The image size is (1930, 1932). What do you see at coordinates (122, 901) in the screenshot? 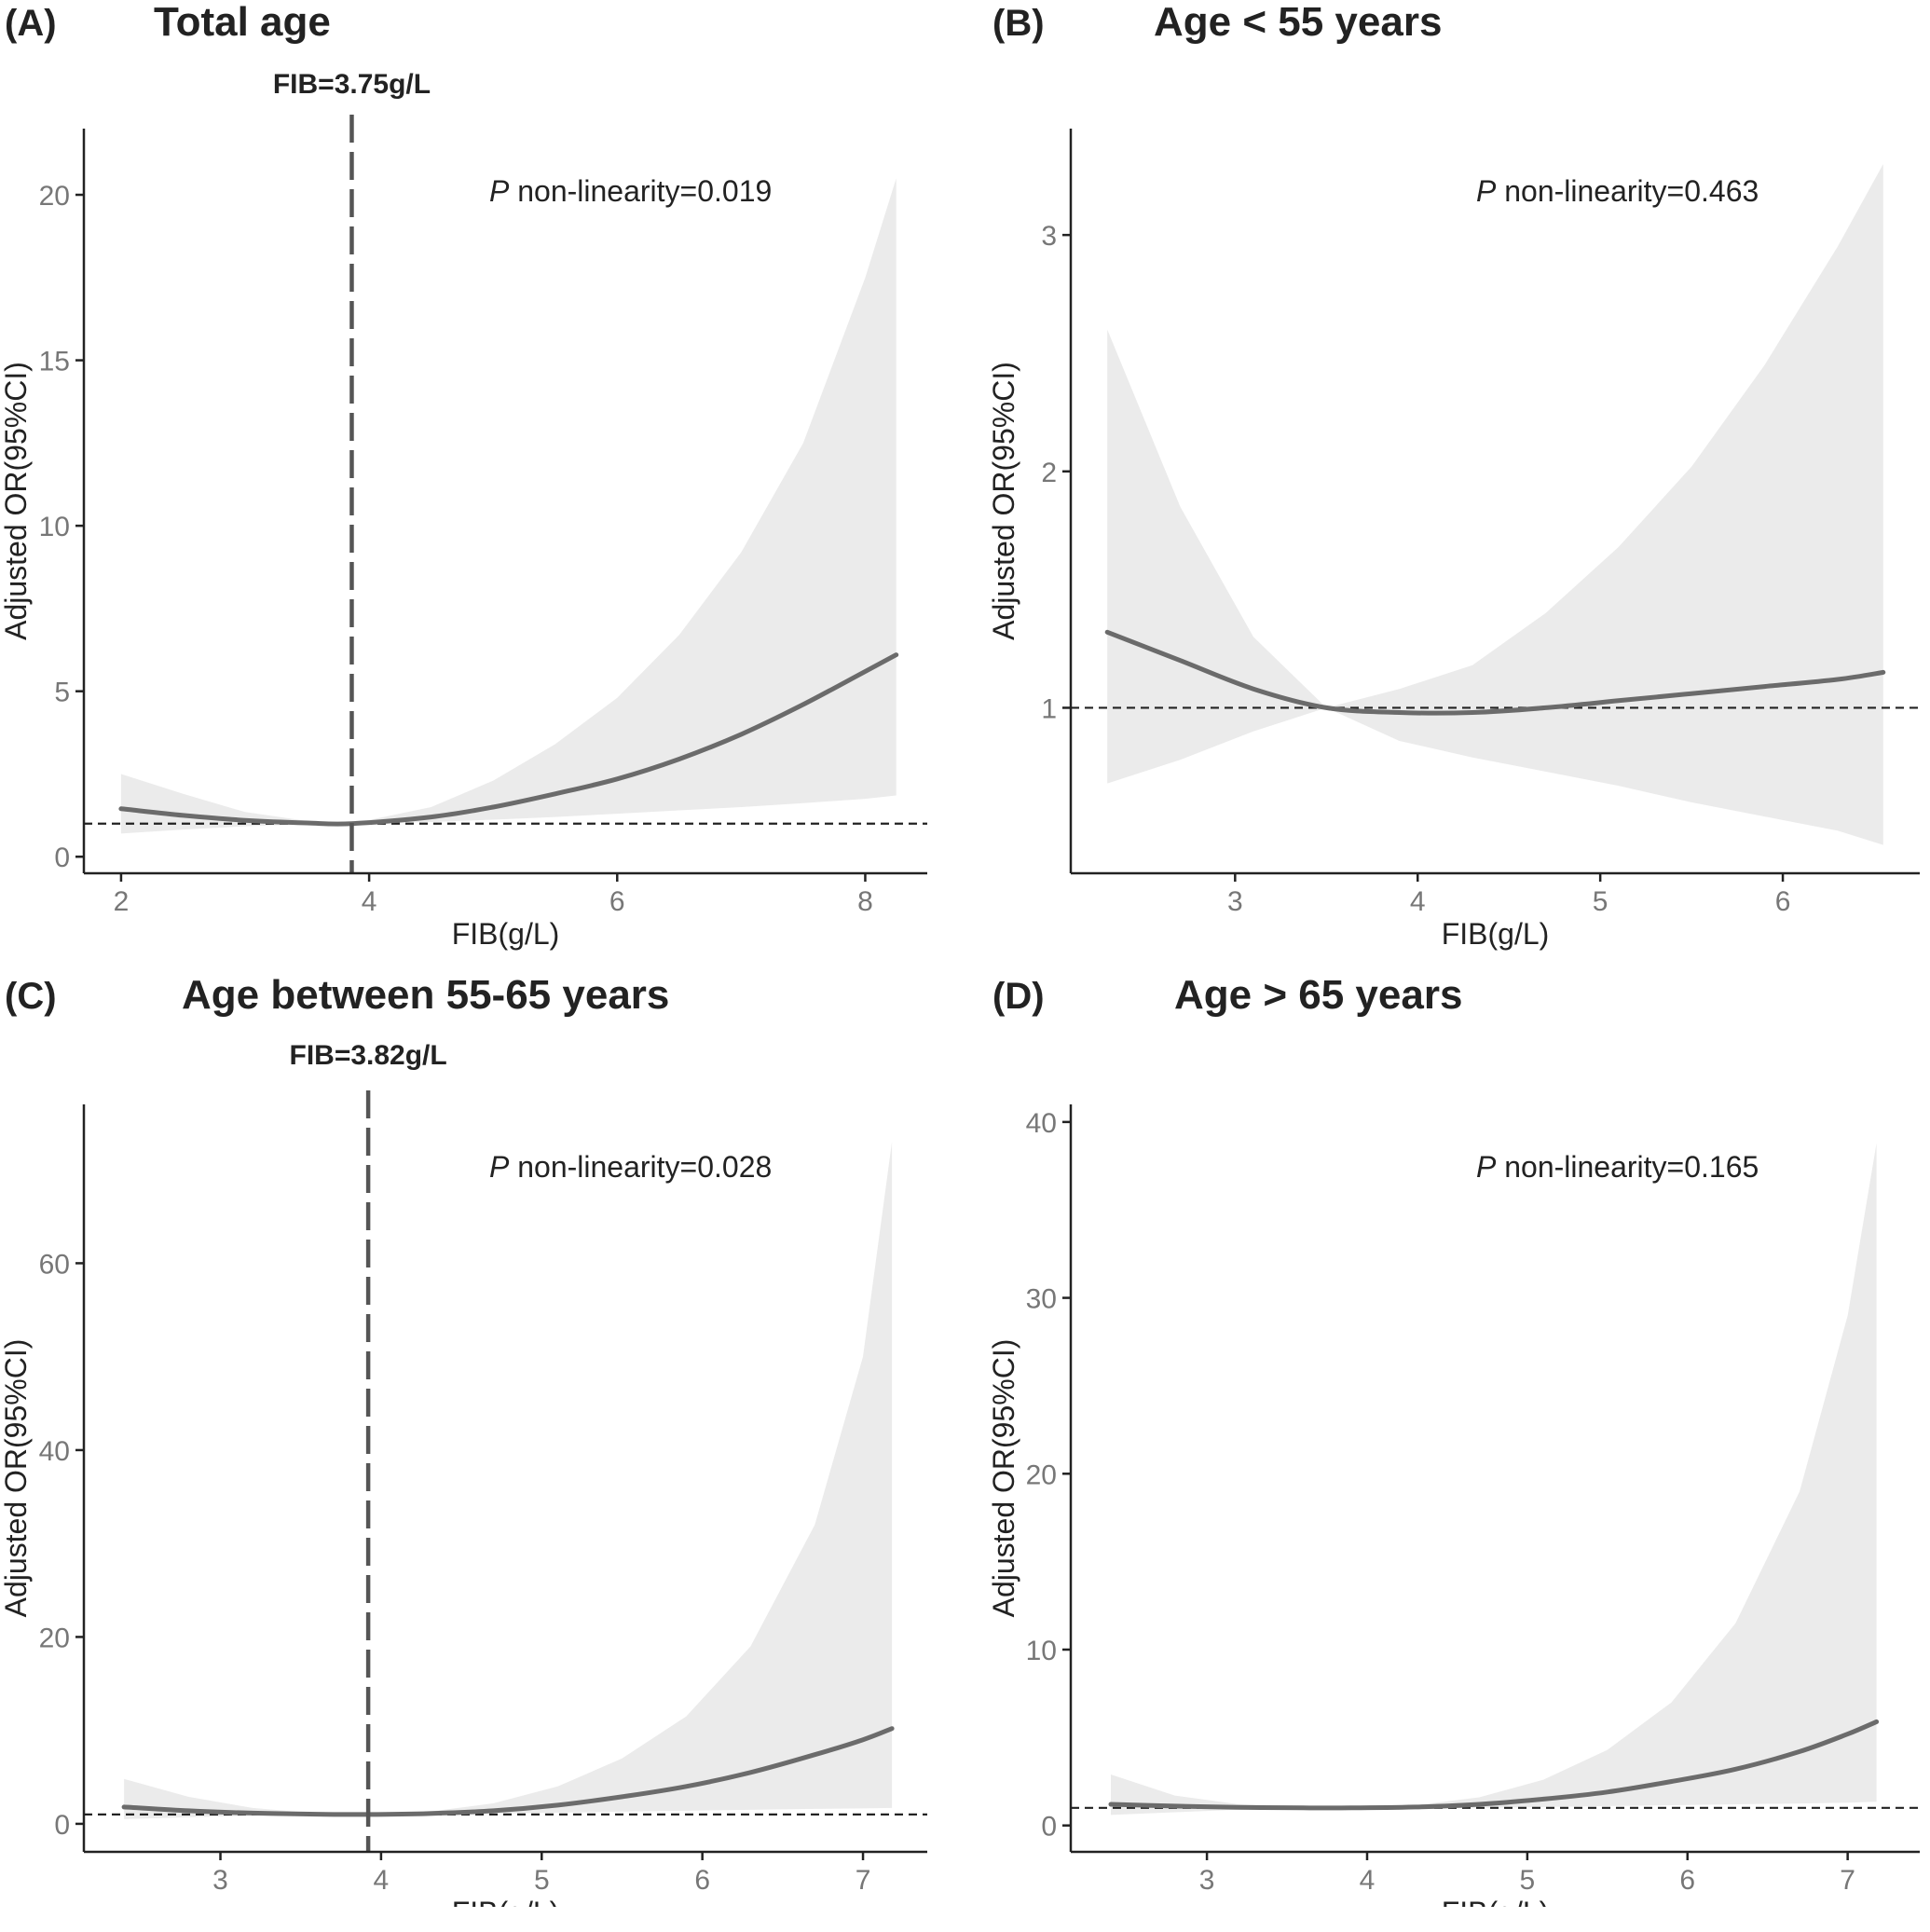
I see `x-tick-label-a: 2` at bounding box center [122, 901].